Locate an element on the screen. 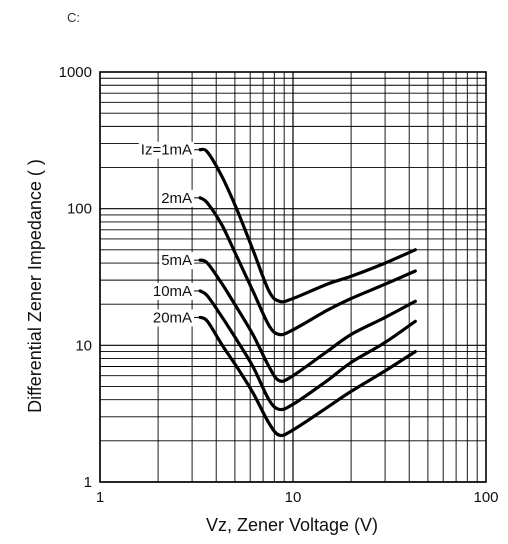 This screenshot has width=508, height=544. curve-label: 2mA is located at coordinates (176, 198).